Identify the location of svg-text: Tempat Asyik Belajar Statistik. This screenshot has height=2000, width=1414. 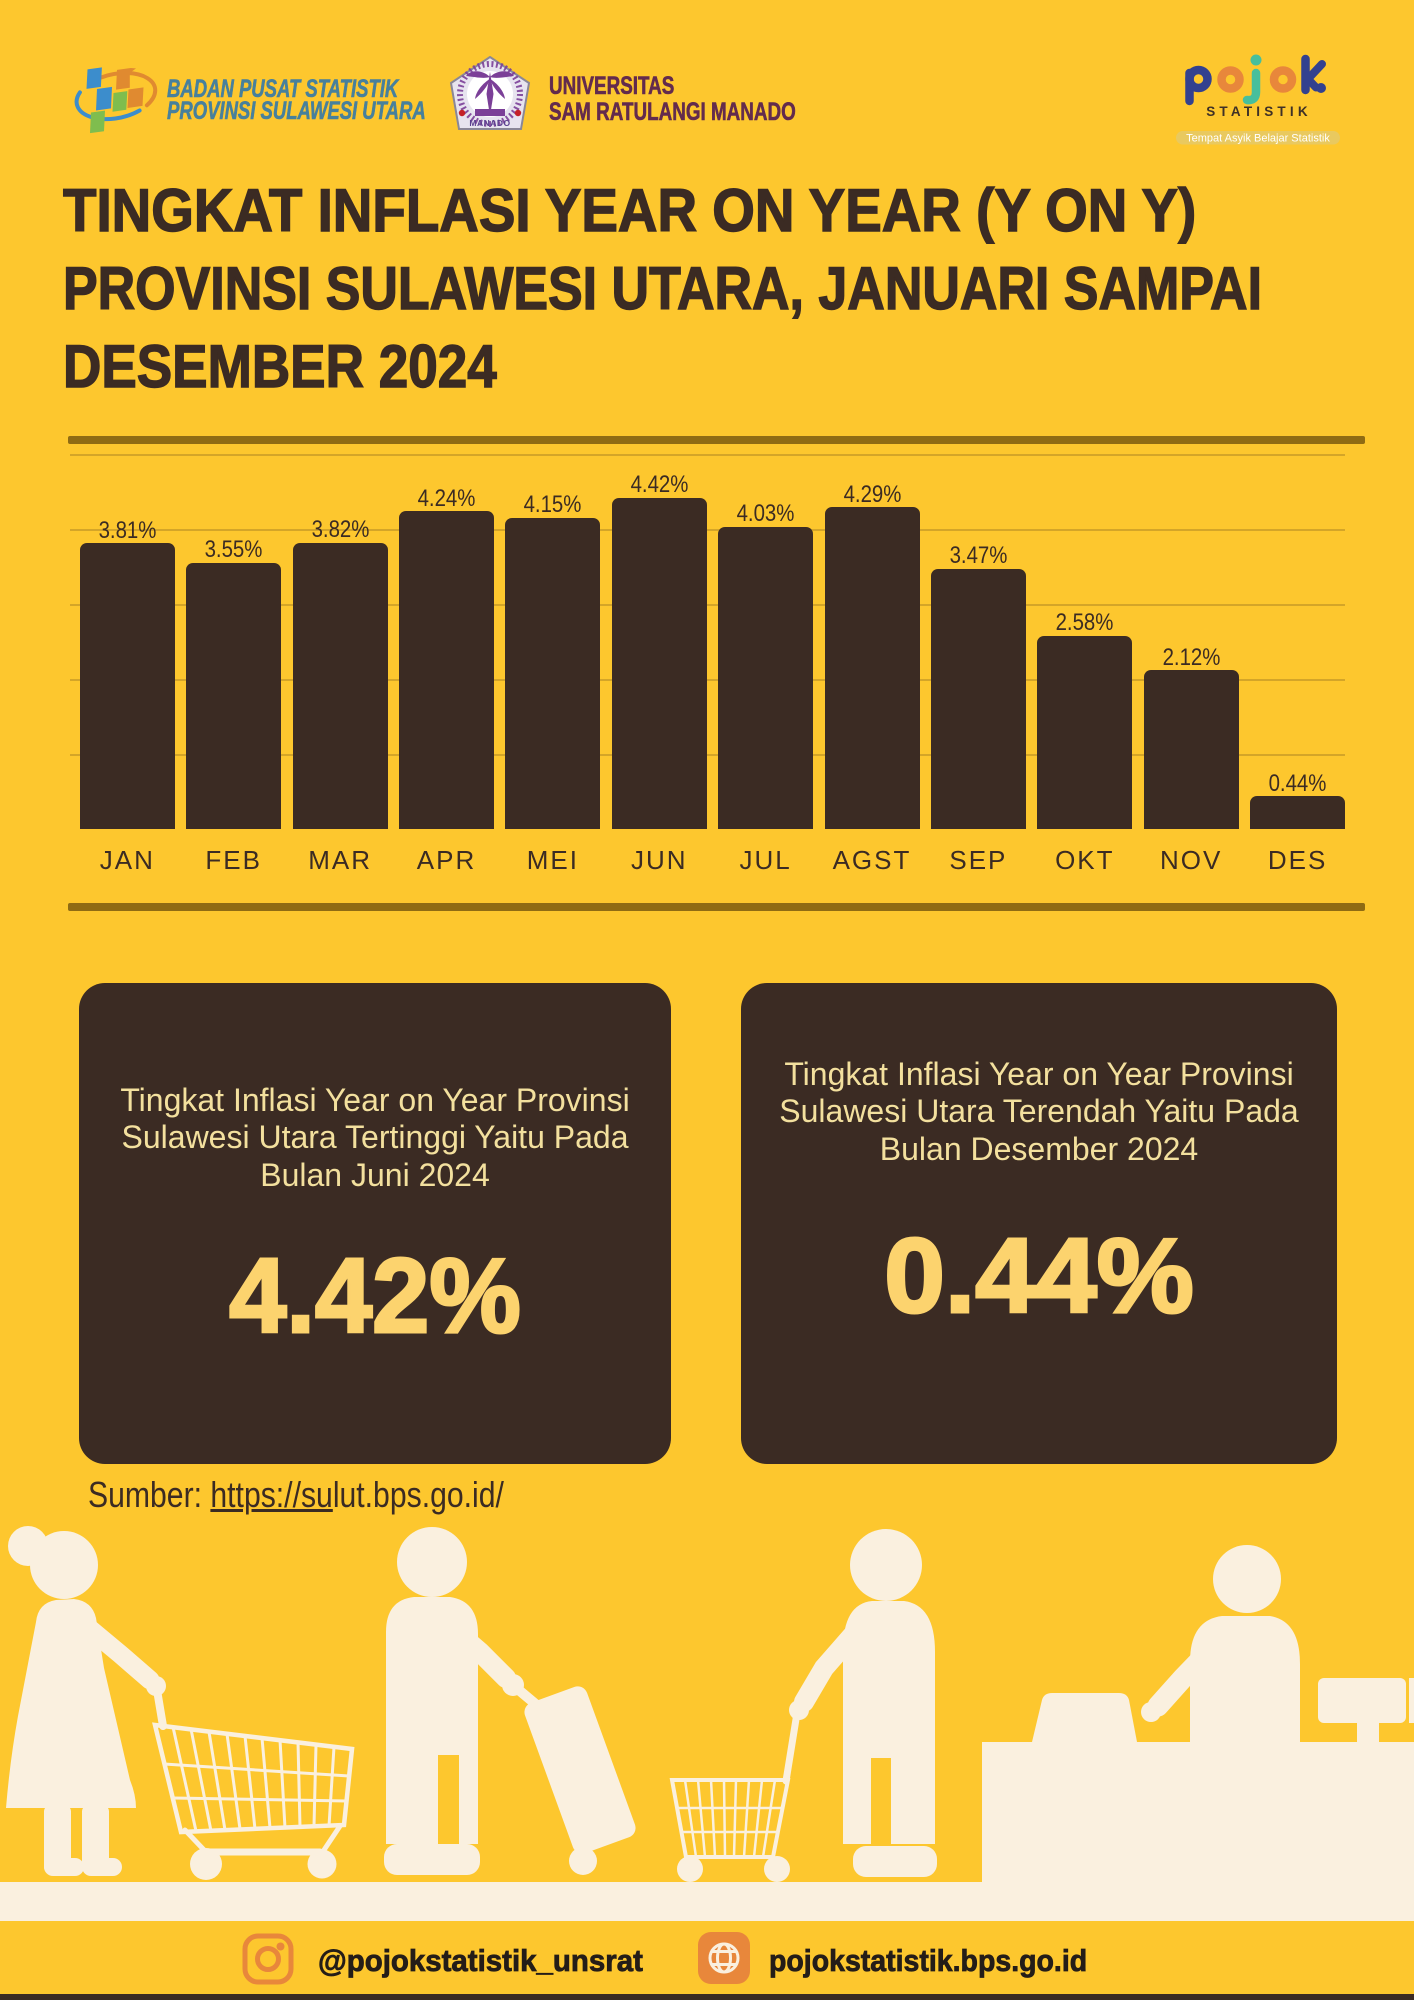
(1258, 139).